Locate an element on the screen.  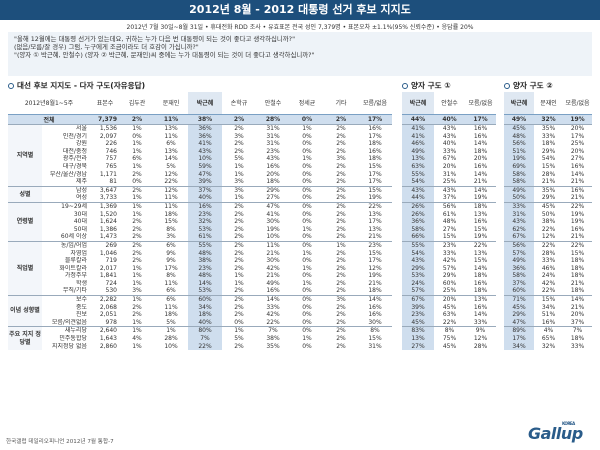
sample-size: 269 is located at coordinates (105, 245).